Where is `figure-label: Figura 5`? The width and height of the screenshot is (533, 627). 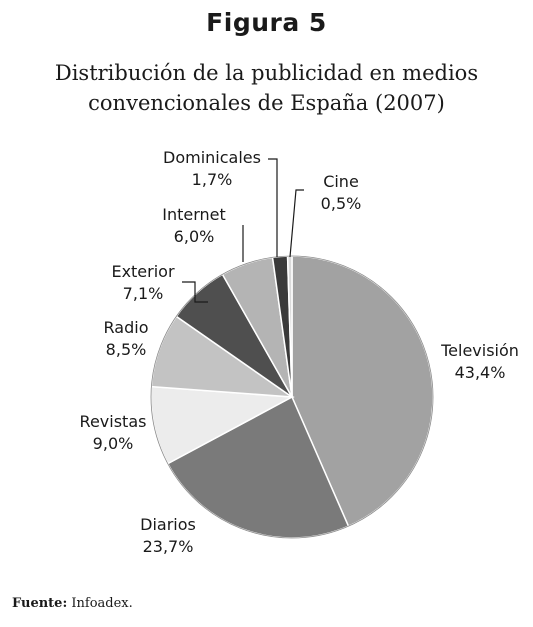 figure-label: Figura 5 is located at coordinates (266, 22).